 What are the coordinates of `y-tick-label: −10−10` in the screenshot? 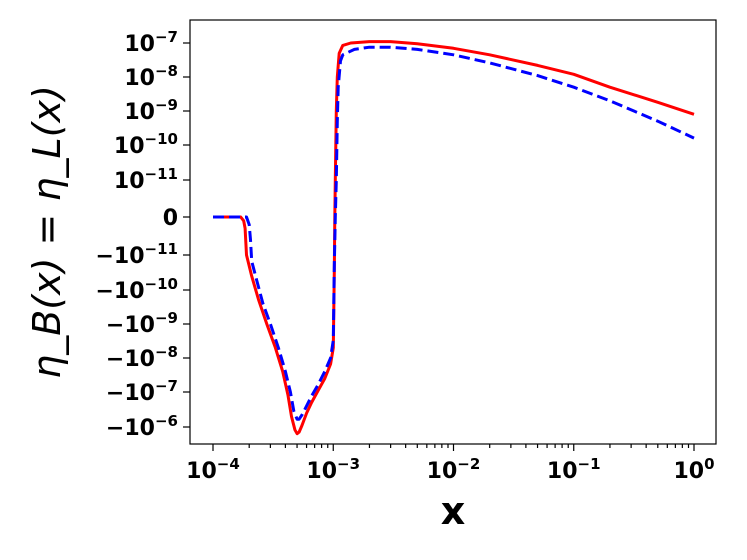 It's located at (136, 289).